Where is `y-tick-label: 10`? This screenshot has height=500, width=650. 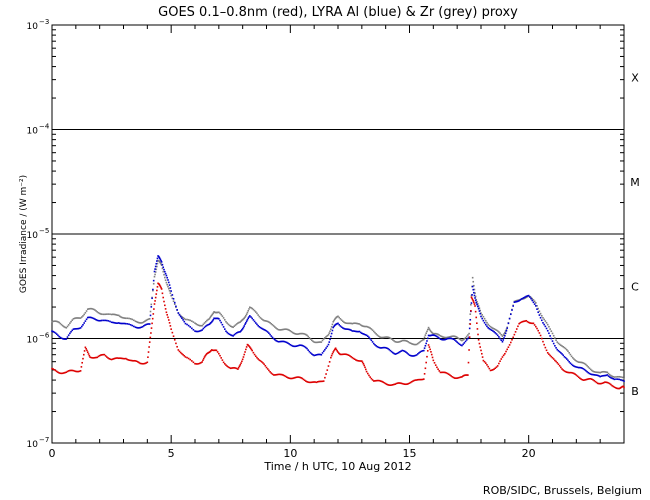 y-tick-label: 10 is located at coordinates (33, 27).